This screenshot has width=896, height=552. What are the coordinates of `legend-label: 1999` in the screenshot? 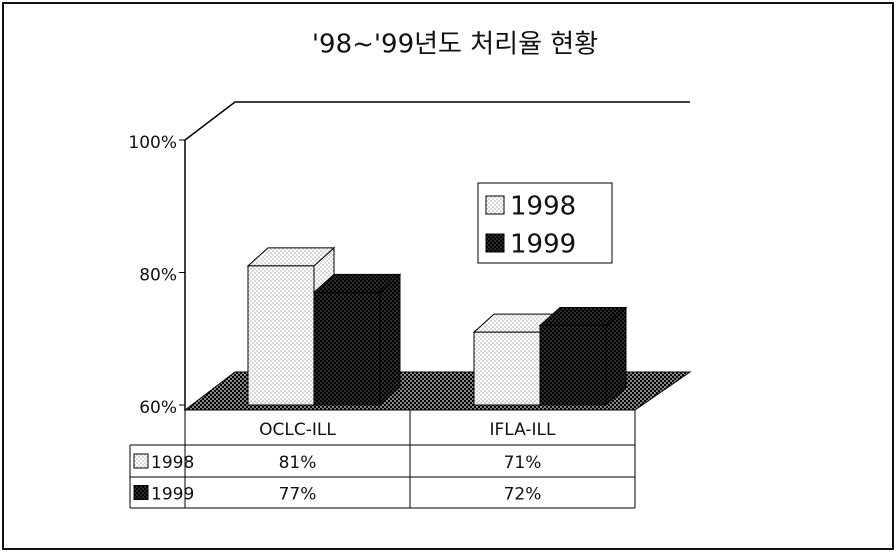 It's located at (543, 245).